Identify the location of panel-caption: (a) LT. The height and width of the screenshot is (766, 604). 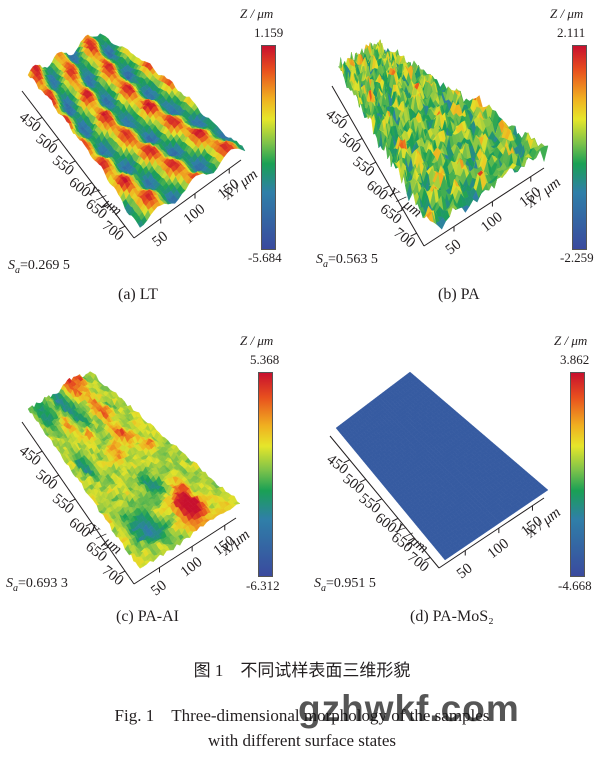
(138, 294).